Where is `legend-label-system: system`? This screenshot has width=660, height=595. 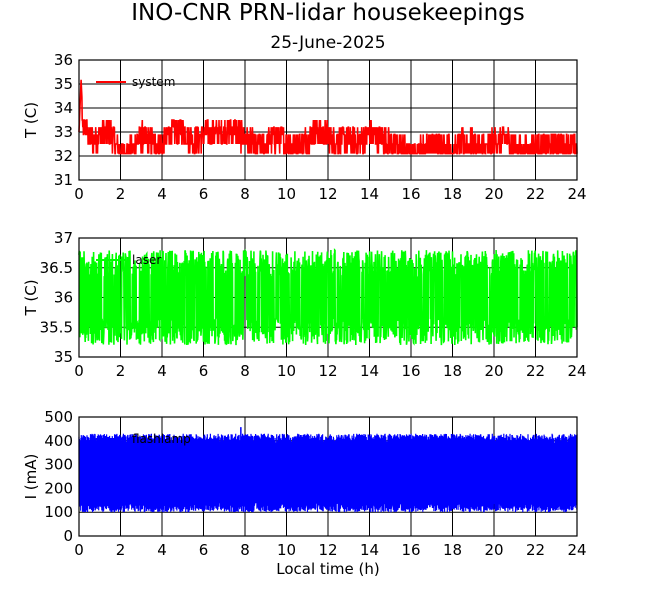 legend-label-system: system is located at coordinates (153, 82).